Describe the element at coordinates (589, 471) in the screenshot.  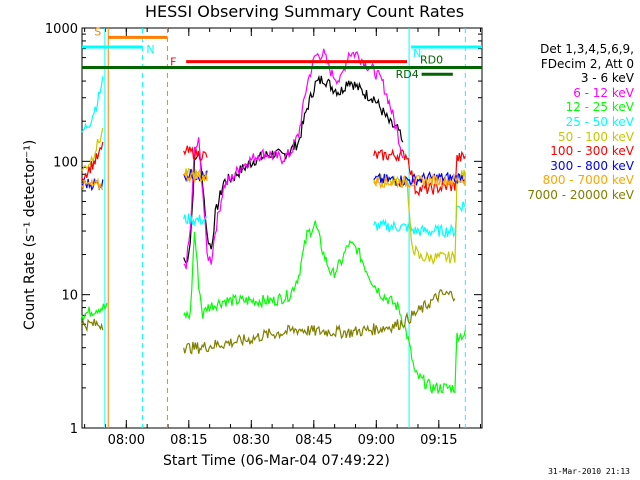
I see `timestamp-footer: 31-Mar-2010 21:13` at that location.